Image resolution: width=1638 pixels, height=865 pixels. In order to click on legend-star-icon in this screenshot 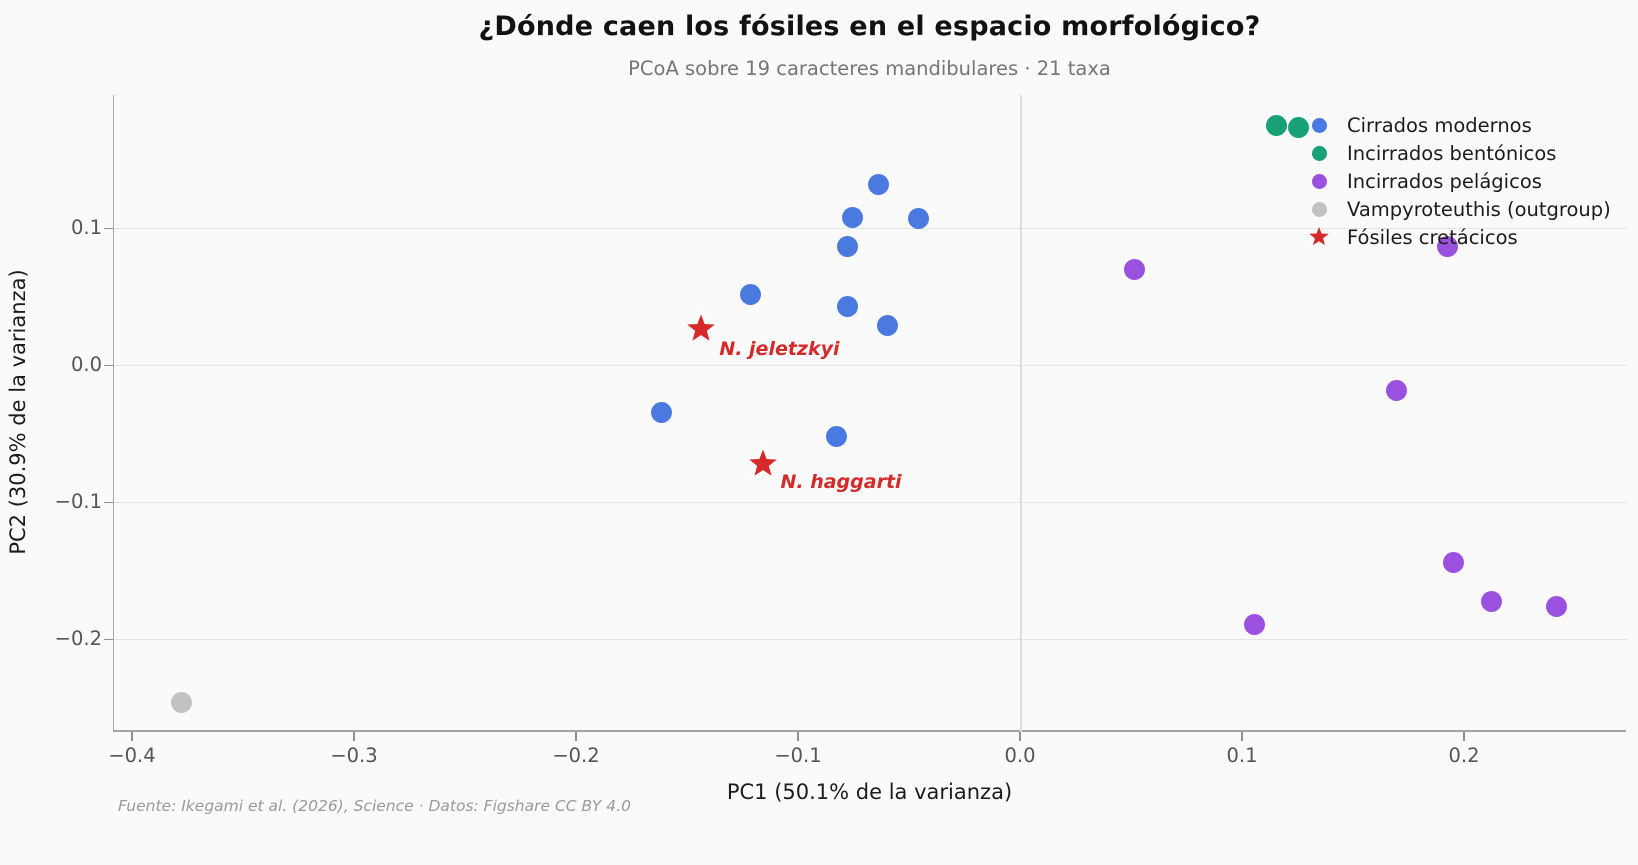, I will do `click(1319, 237)`.